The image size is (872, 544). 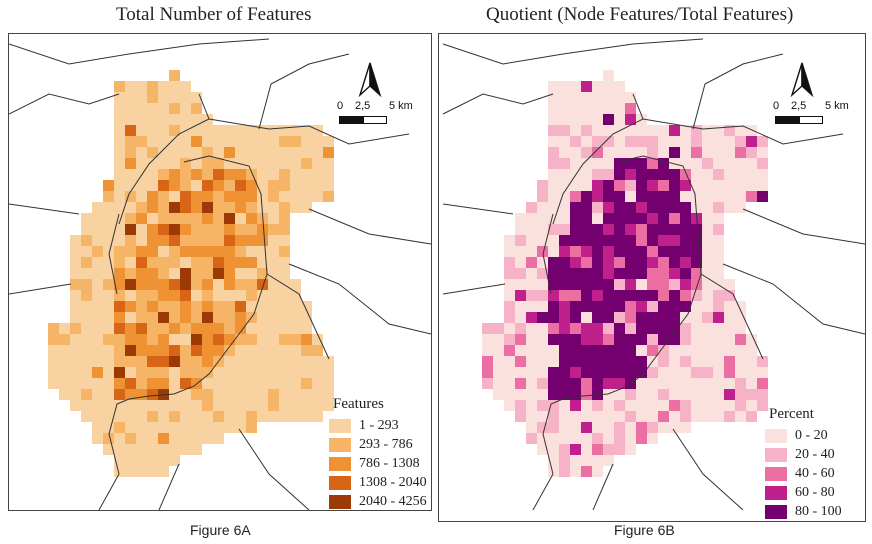 What do you see at coordinates (214, 14) in the screenshot?
I see `panel-a-title: Total Number of Features` at bounding box center [214, 14].